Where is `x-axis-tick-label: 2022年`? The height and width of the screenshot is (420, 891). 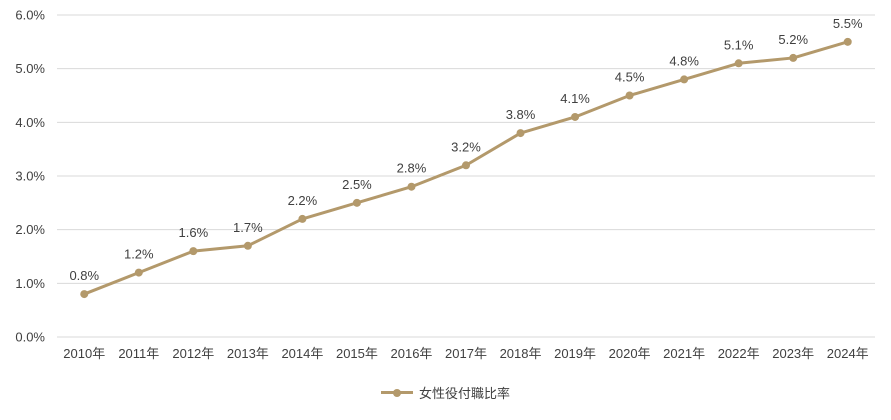 x-axis-tick-label: 2022年 is located at coordinates (739, 353).